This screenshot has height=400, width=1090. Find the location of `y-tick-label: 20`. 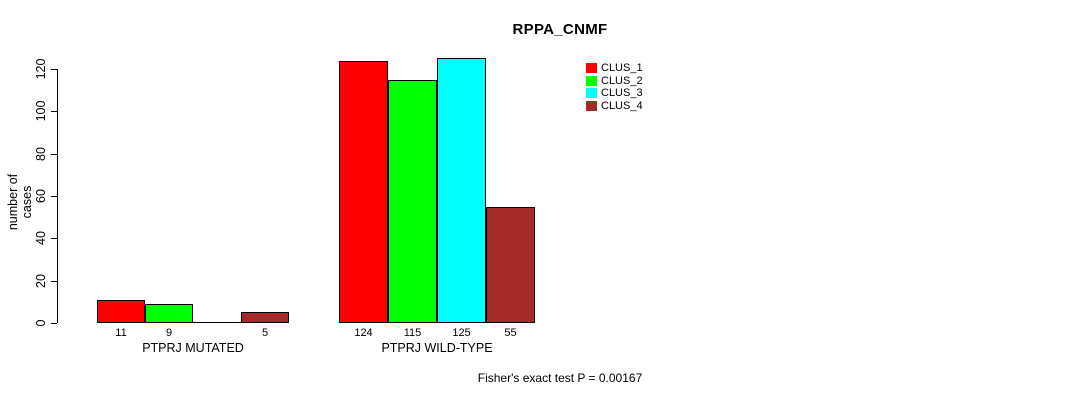

y-tick-label: 20 is located at coordinates (41, 281).